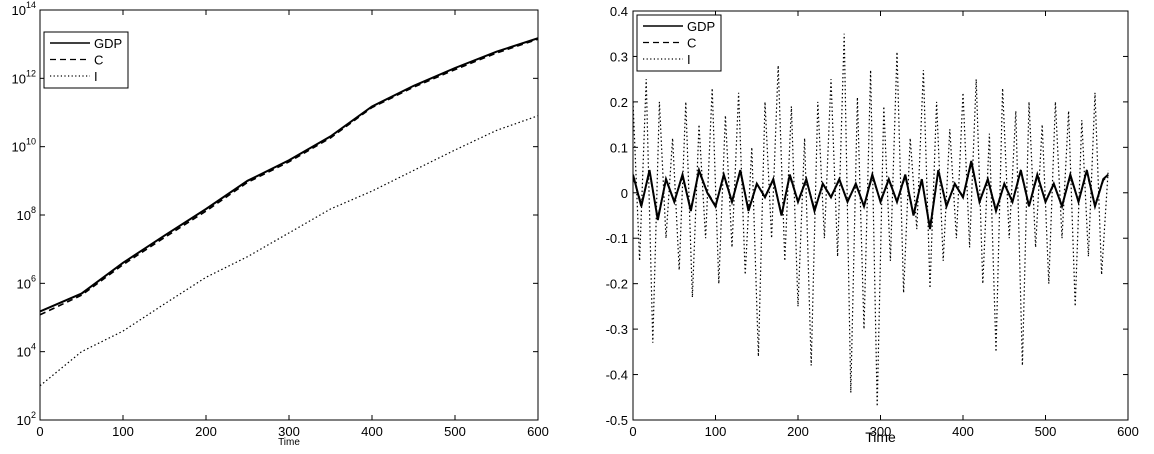 This screenshot has height=454, width=1154. I want to click on y-tick-label: -0.2, so click(617, 284).